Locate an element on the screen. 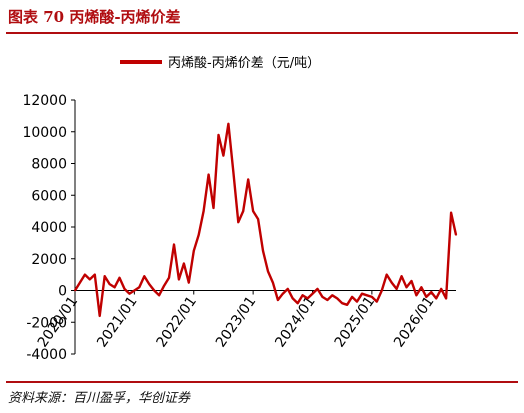 This screenshot has width=524, height=413. y-tick-label: 10000 is located at coordinates (44, 133).